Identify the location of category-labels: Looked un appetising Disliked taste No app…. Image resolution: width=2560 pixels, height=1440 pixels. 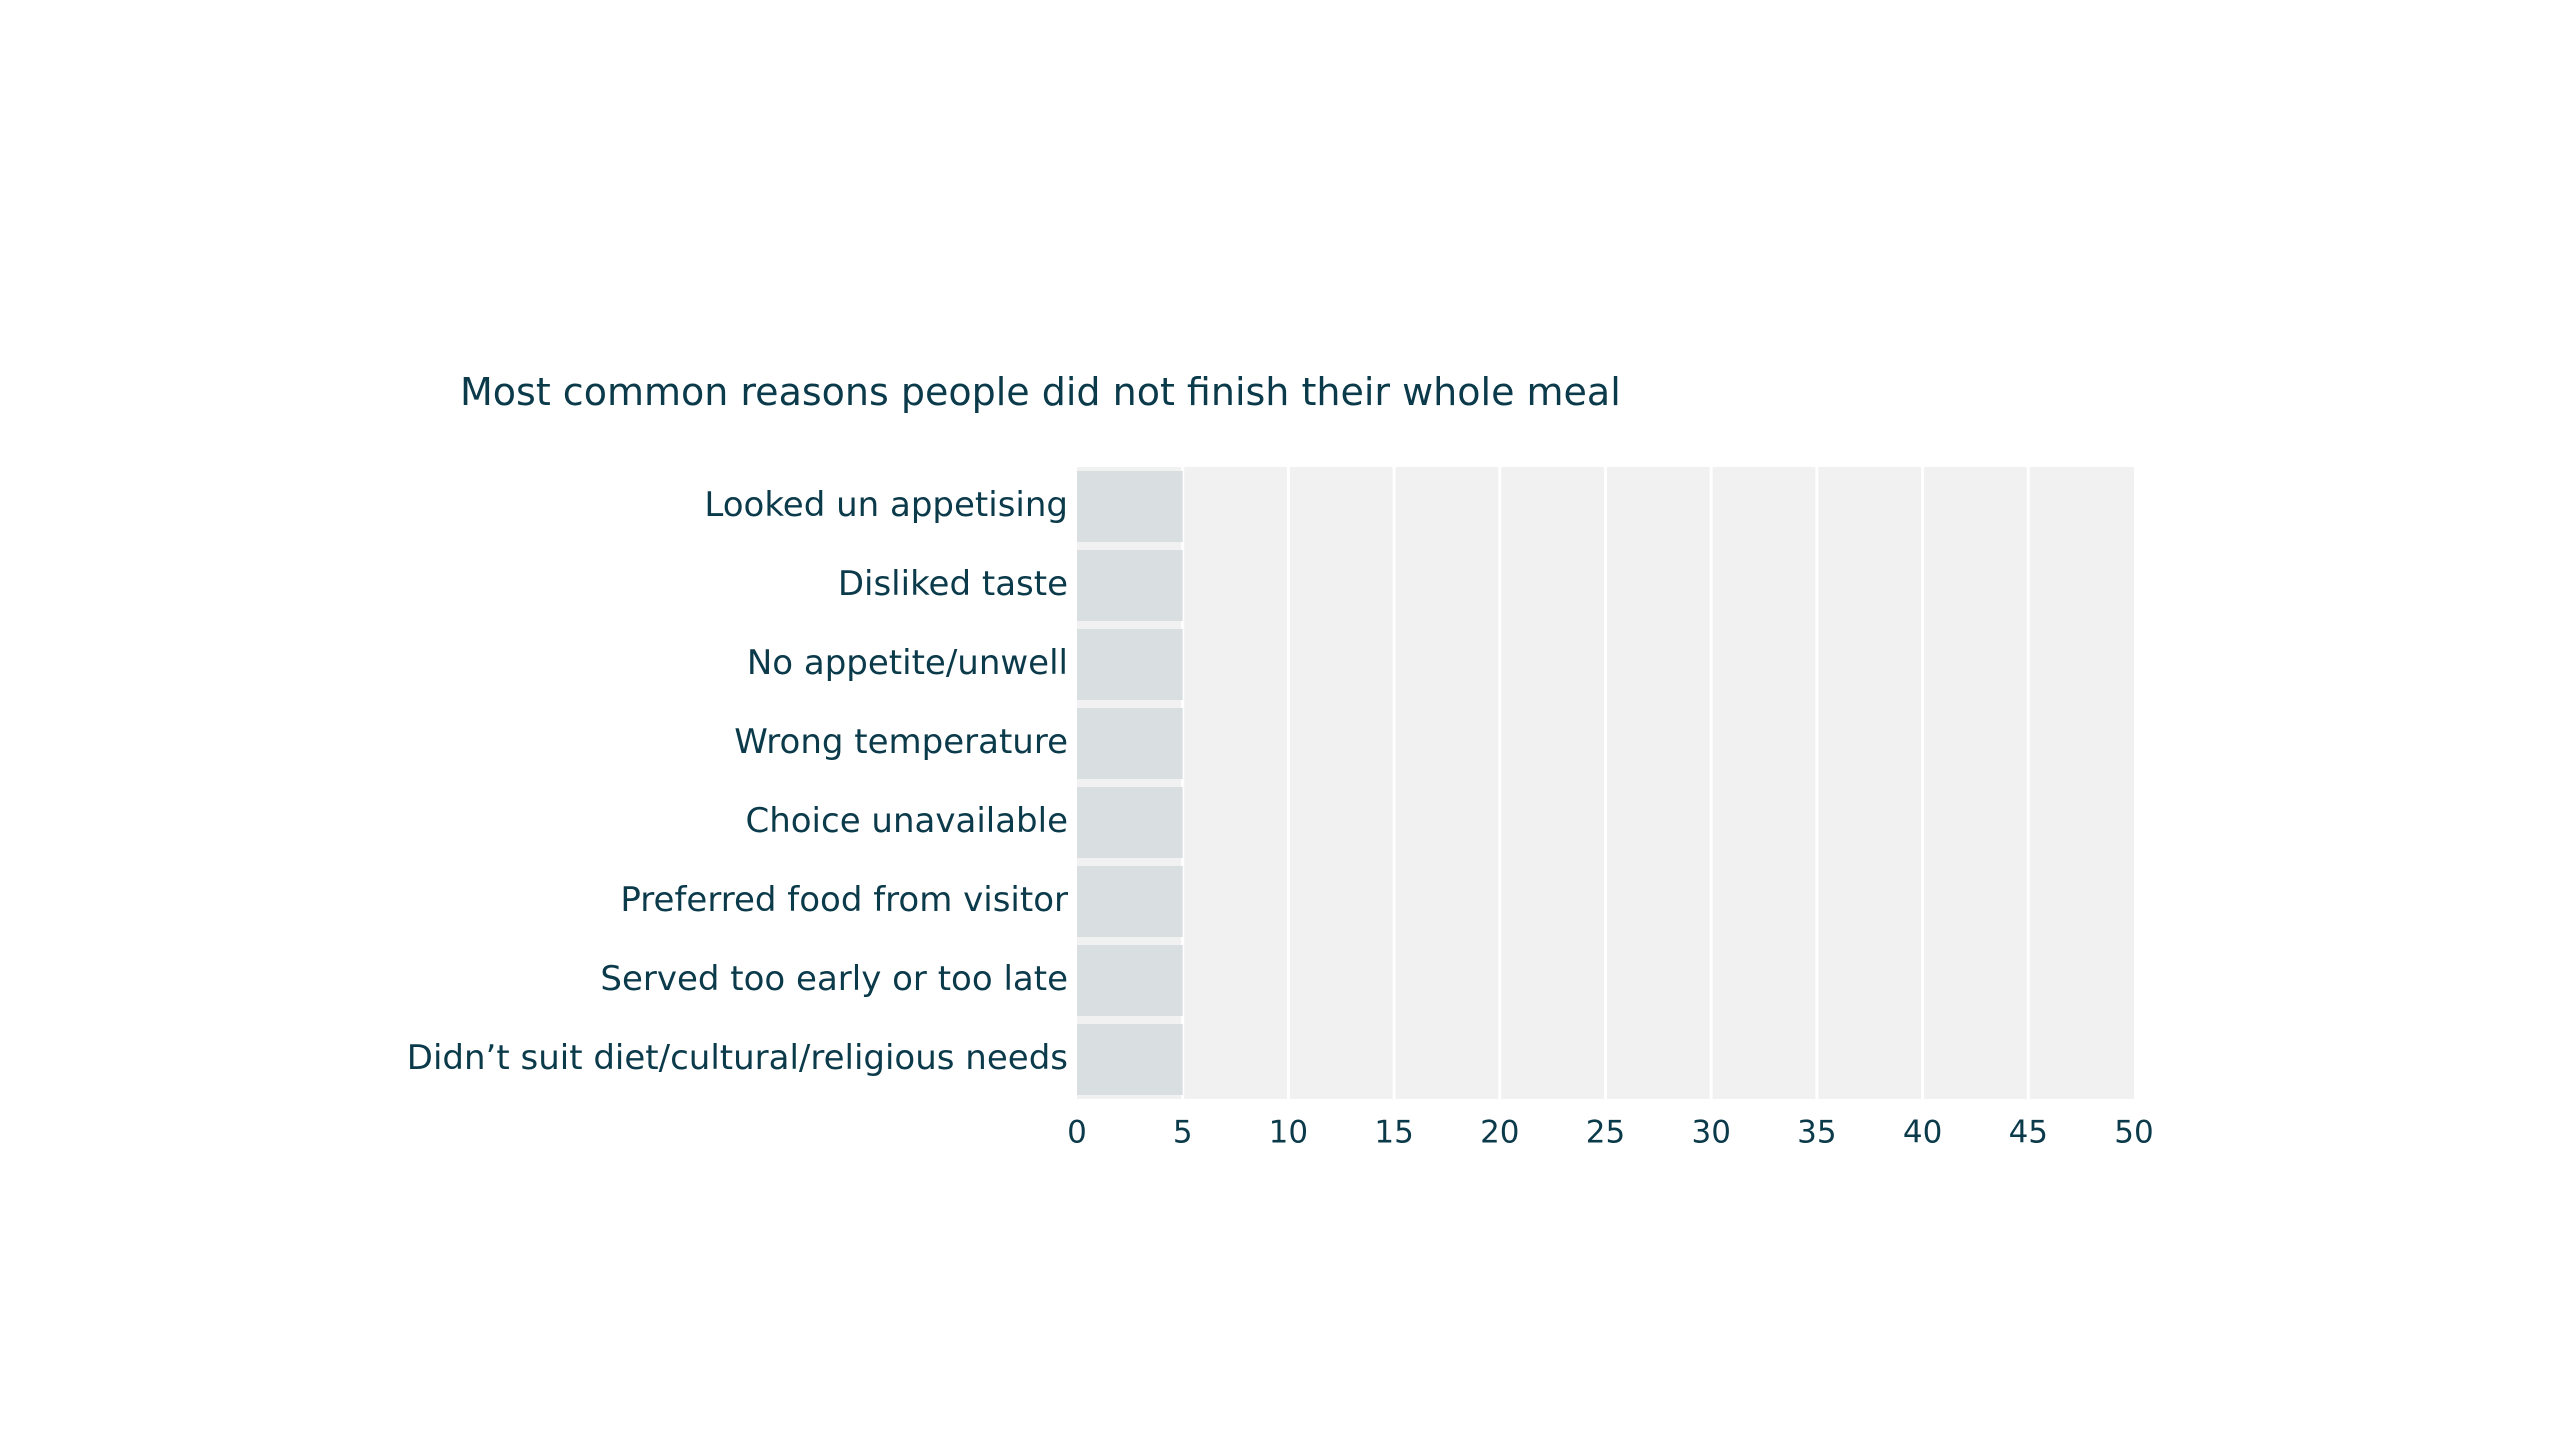
(737, 781).